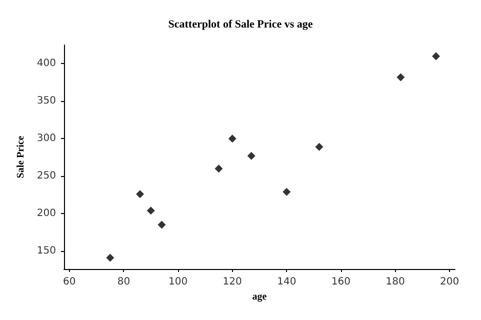 This screenshot has width=481, height=320. What do you see at coordinates (395, 282) in the screenshot?
I see `x-tick-label: 180` at bounding box center [395, 282].